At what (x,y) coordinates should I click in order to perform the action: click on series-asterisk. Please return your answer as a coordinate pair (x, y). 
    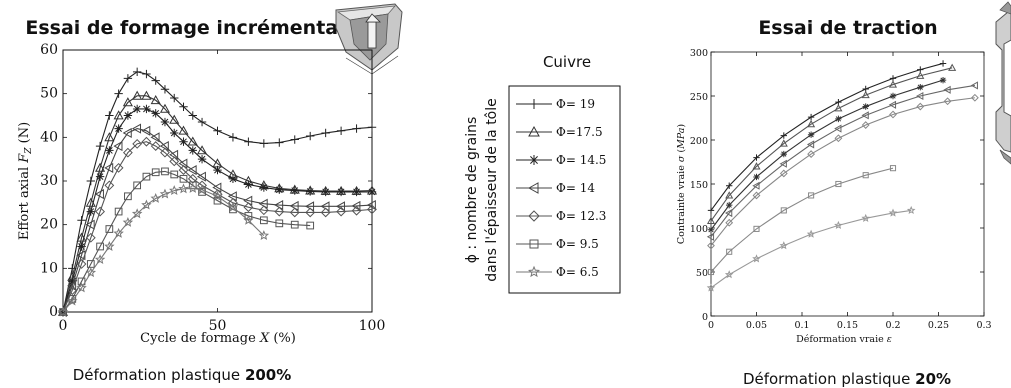
    Looking at the image, I should click on (827, 154).